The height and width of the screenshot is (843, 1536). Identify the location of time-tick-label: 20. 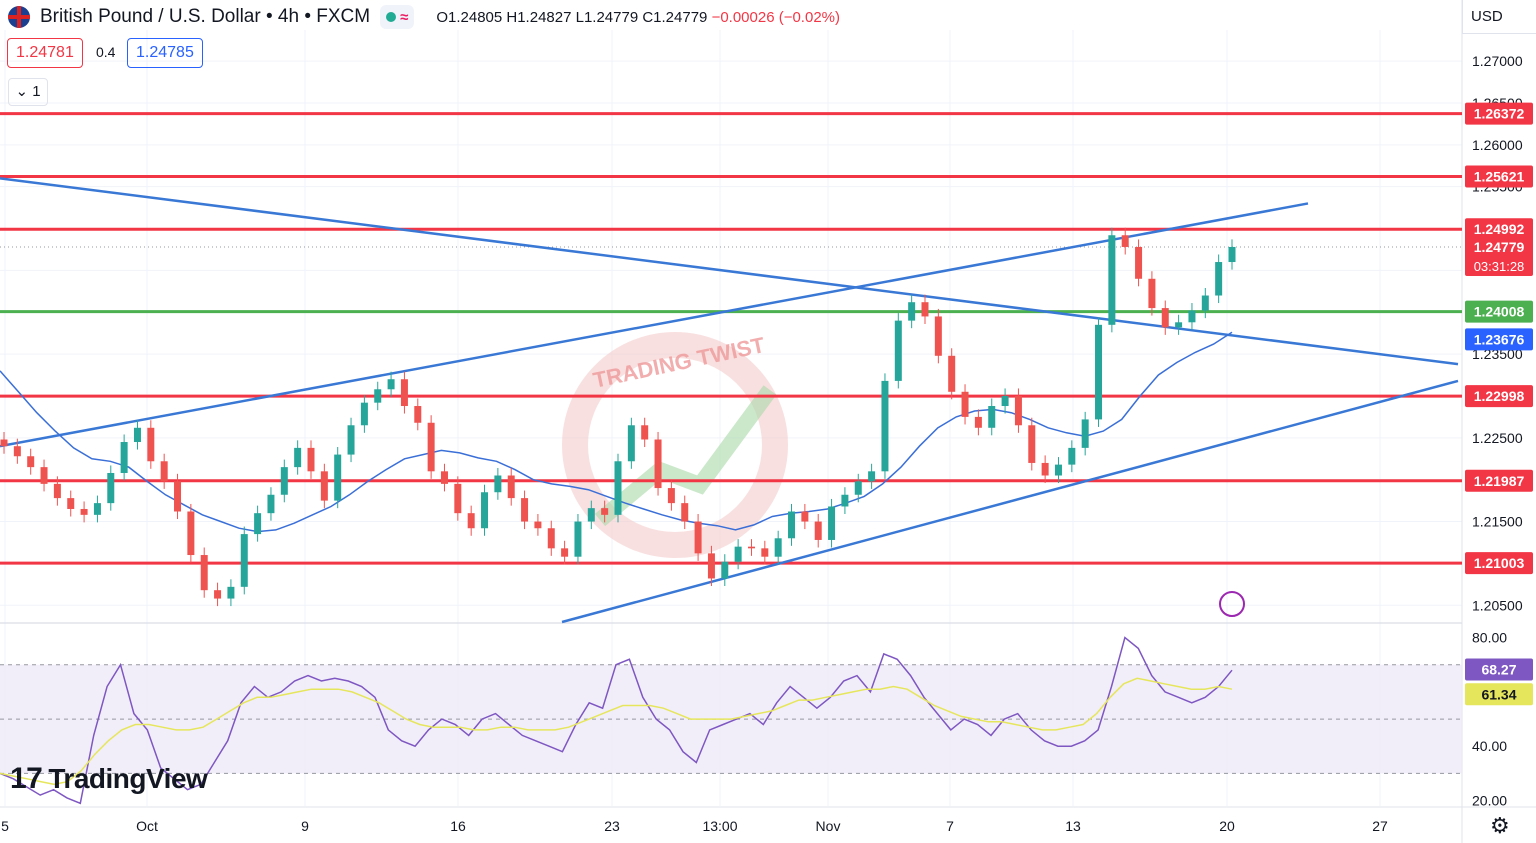
(1227, 826).